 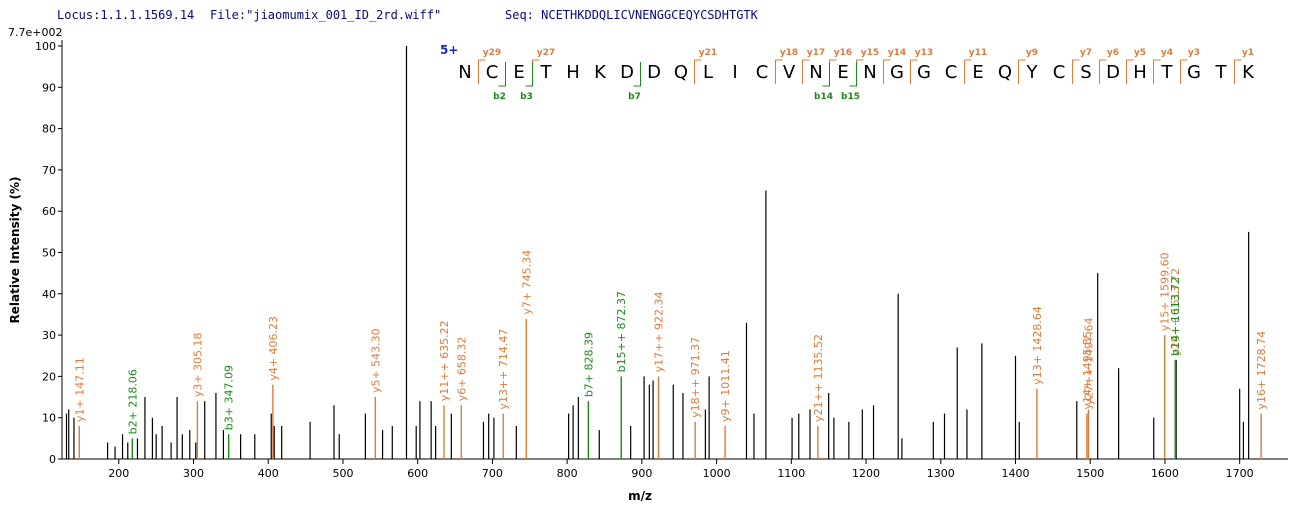 What do you see at coordinates (35, 32) in the screenshot?
I see `scale-label: 7.7e+002` at bounding box center [35, 32].